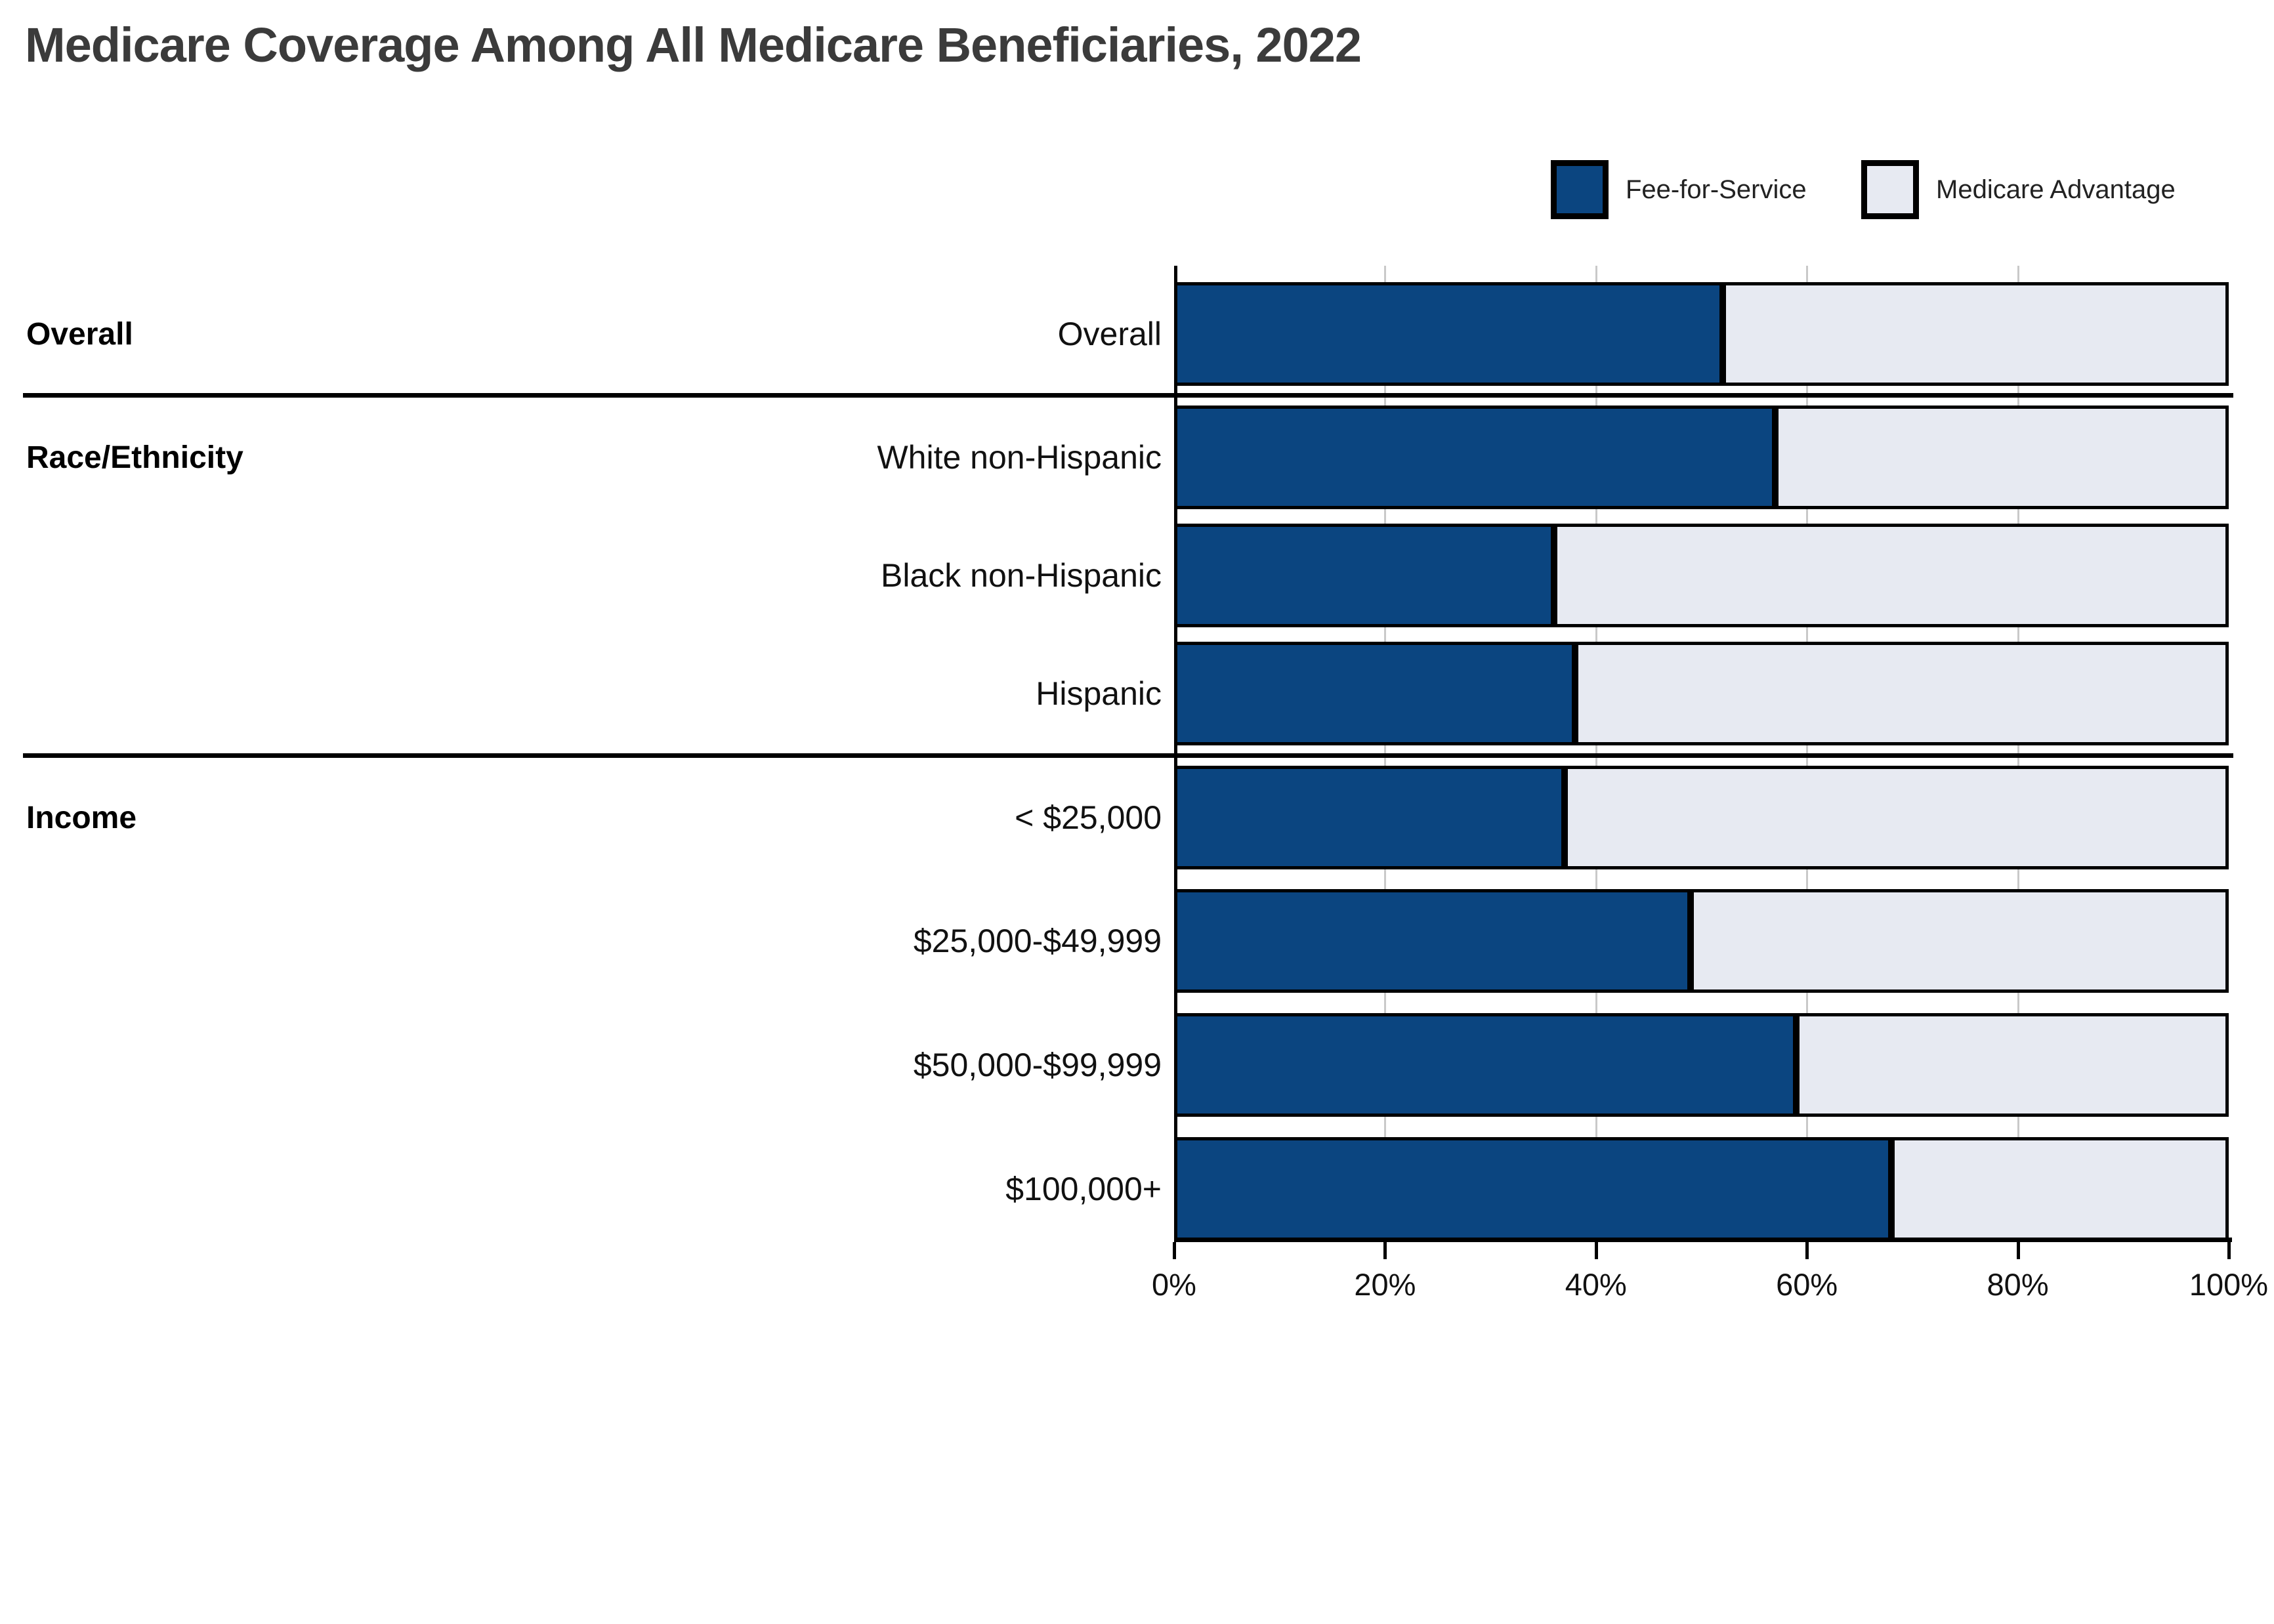  I want to click on legend-label-medicare-advantage: Medicare Advantage, so click(2056, 189).